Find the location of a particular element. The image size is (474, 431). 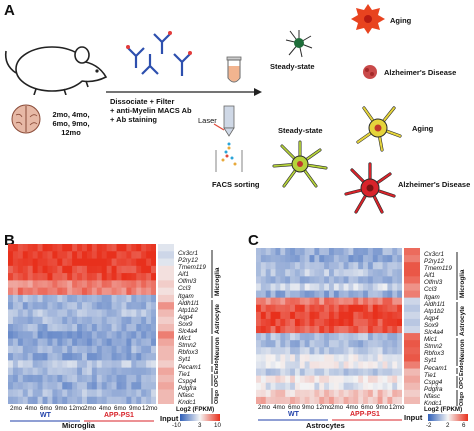

heatmap-c-group-brackets is located at coordinates (457, 329).